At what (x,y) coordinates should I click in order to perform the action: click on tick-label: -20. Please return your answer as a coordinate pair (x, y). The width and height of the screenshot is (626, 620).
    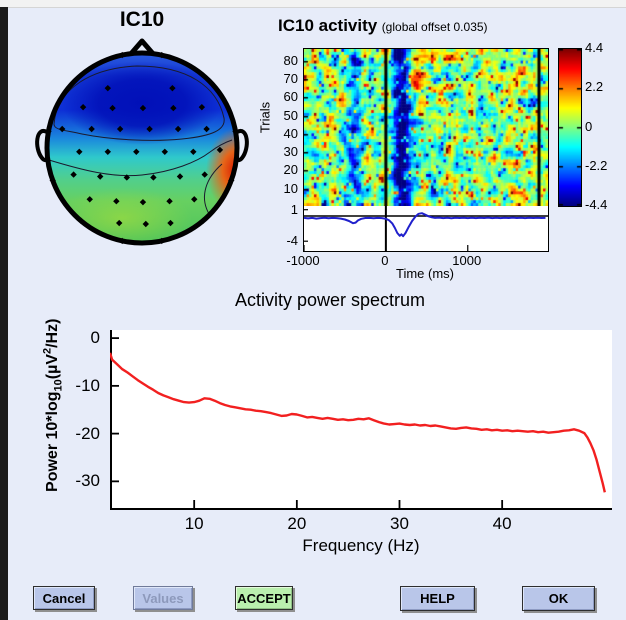
    Looking at the image, I should click on (87, 433).